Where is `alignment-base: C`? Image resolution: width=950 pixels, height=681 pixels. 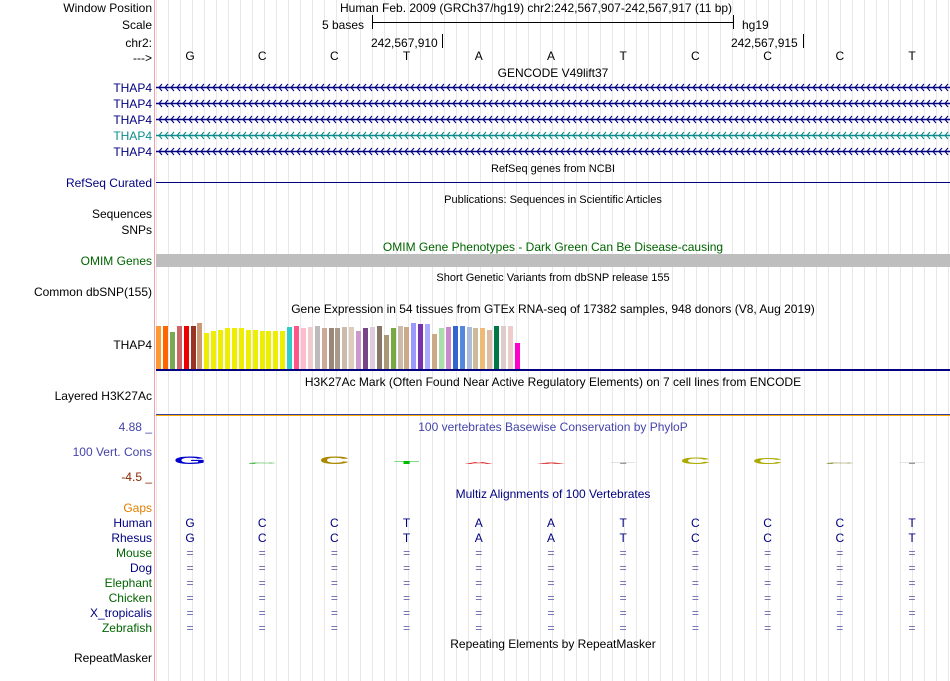
alignment-base: C is located at coordinates (840, 523).